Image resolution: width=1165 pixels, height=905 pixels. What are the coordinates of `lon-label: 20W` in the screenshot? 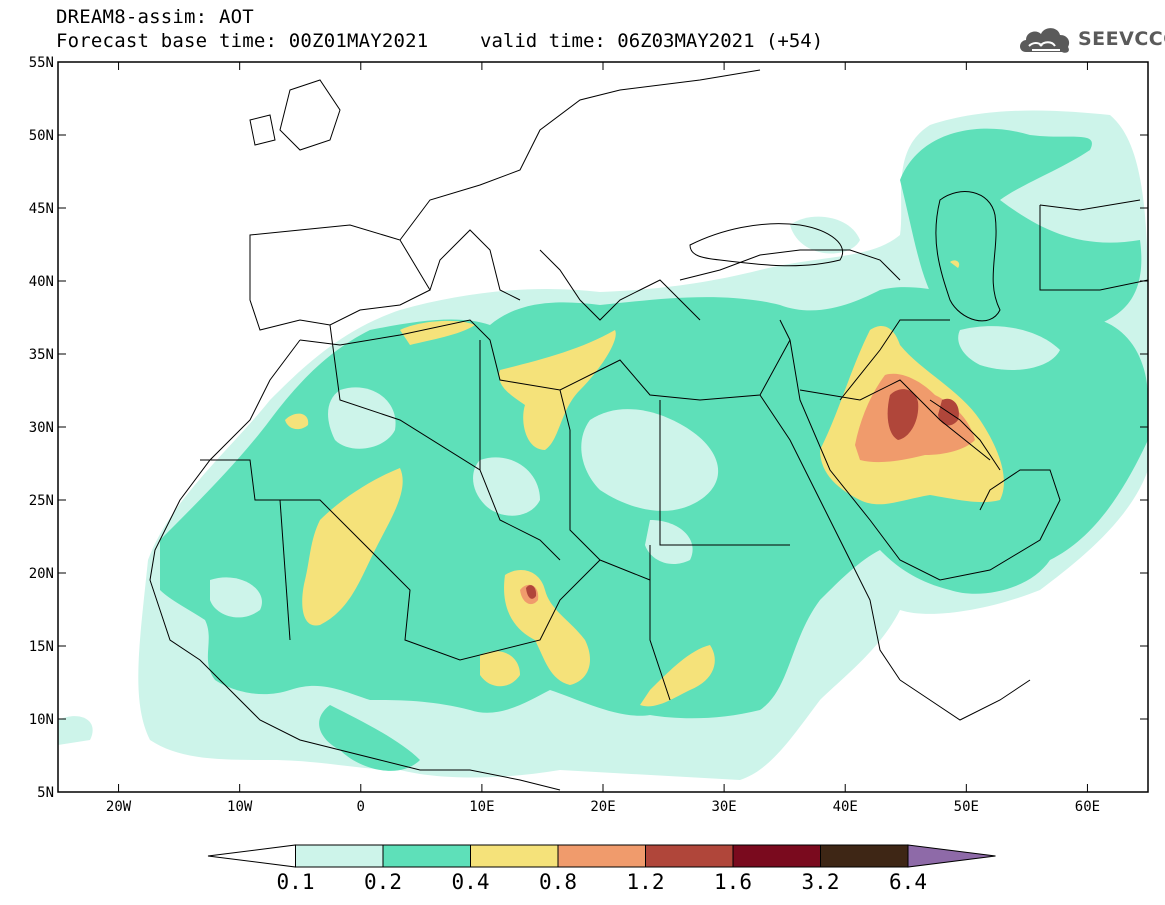 It's located at (119, 807).